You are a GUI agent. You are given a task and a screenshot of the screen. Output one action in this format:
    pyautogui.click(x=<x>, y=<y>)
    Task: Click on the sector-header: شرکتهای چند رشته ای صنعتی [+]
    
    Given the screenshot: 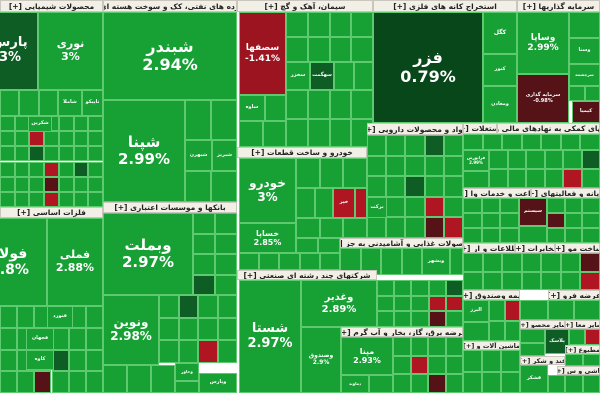 What is the action you would take?
    pyautogui.click(x=307, y=275)
    